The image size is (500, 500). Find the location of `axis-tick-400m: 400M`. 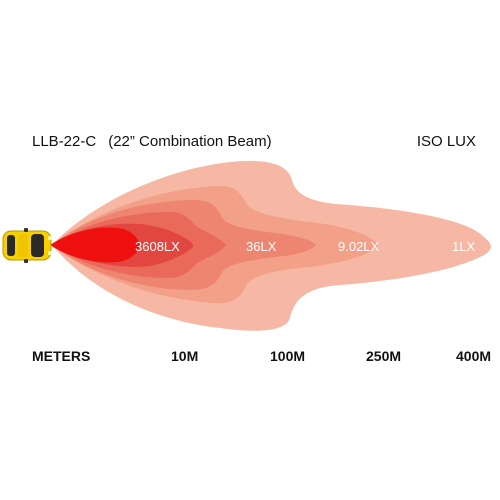

axis-tick-400m: 400M is located at coordinates (473, 356).